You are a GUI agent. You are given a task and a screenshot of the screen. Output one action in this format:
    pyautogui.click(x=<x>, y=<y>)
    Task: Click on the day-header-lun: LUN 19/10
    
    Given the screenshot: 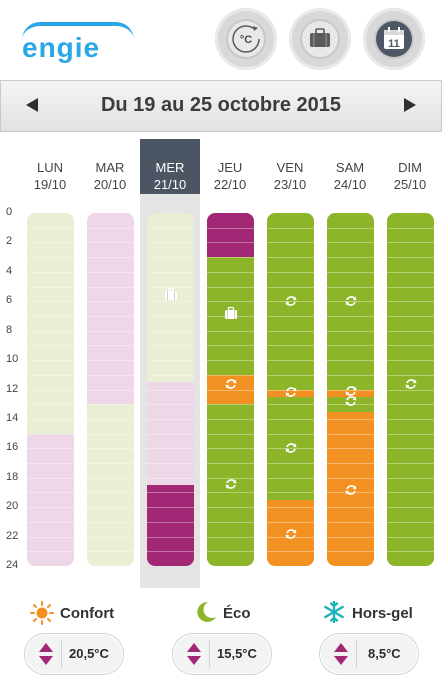 What is the action you would take?
    pyautogui.click(x=50, y=167)
    